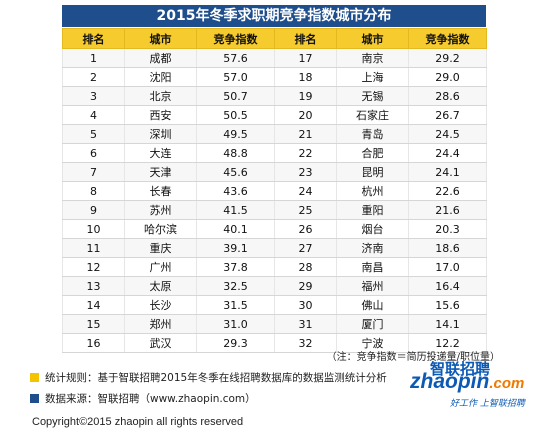 This screenshot has width=550, height=443. What do you see at coordinates (34, 377) in the screenshot?
I see `yellow-square-icon` at bounding box center [34, 377].